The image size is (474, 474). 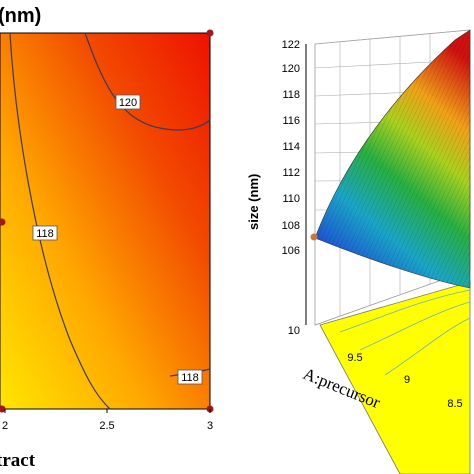 What do you see at coordinates (210, 426) in the screenshot?
I see `contour-x-tick: 3` at bounding box center [210, 426].